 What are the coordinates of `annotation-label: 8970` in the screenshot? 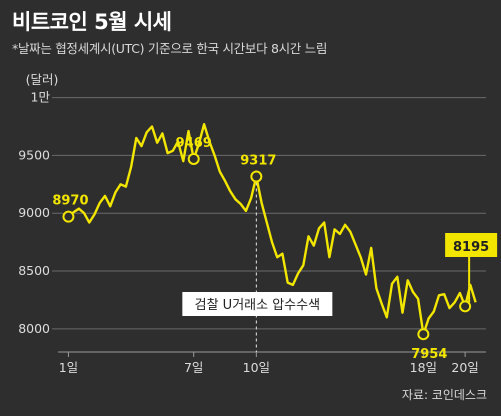 It's located at (70, 201).